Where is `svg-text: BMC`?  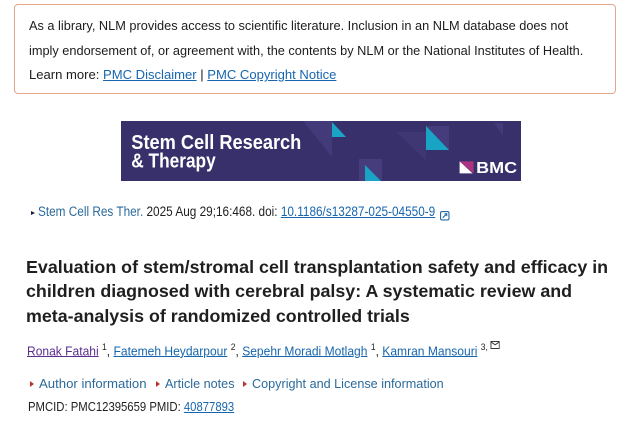 svg-text: BMC is located at coordinates (496, 168).